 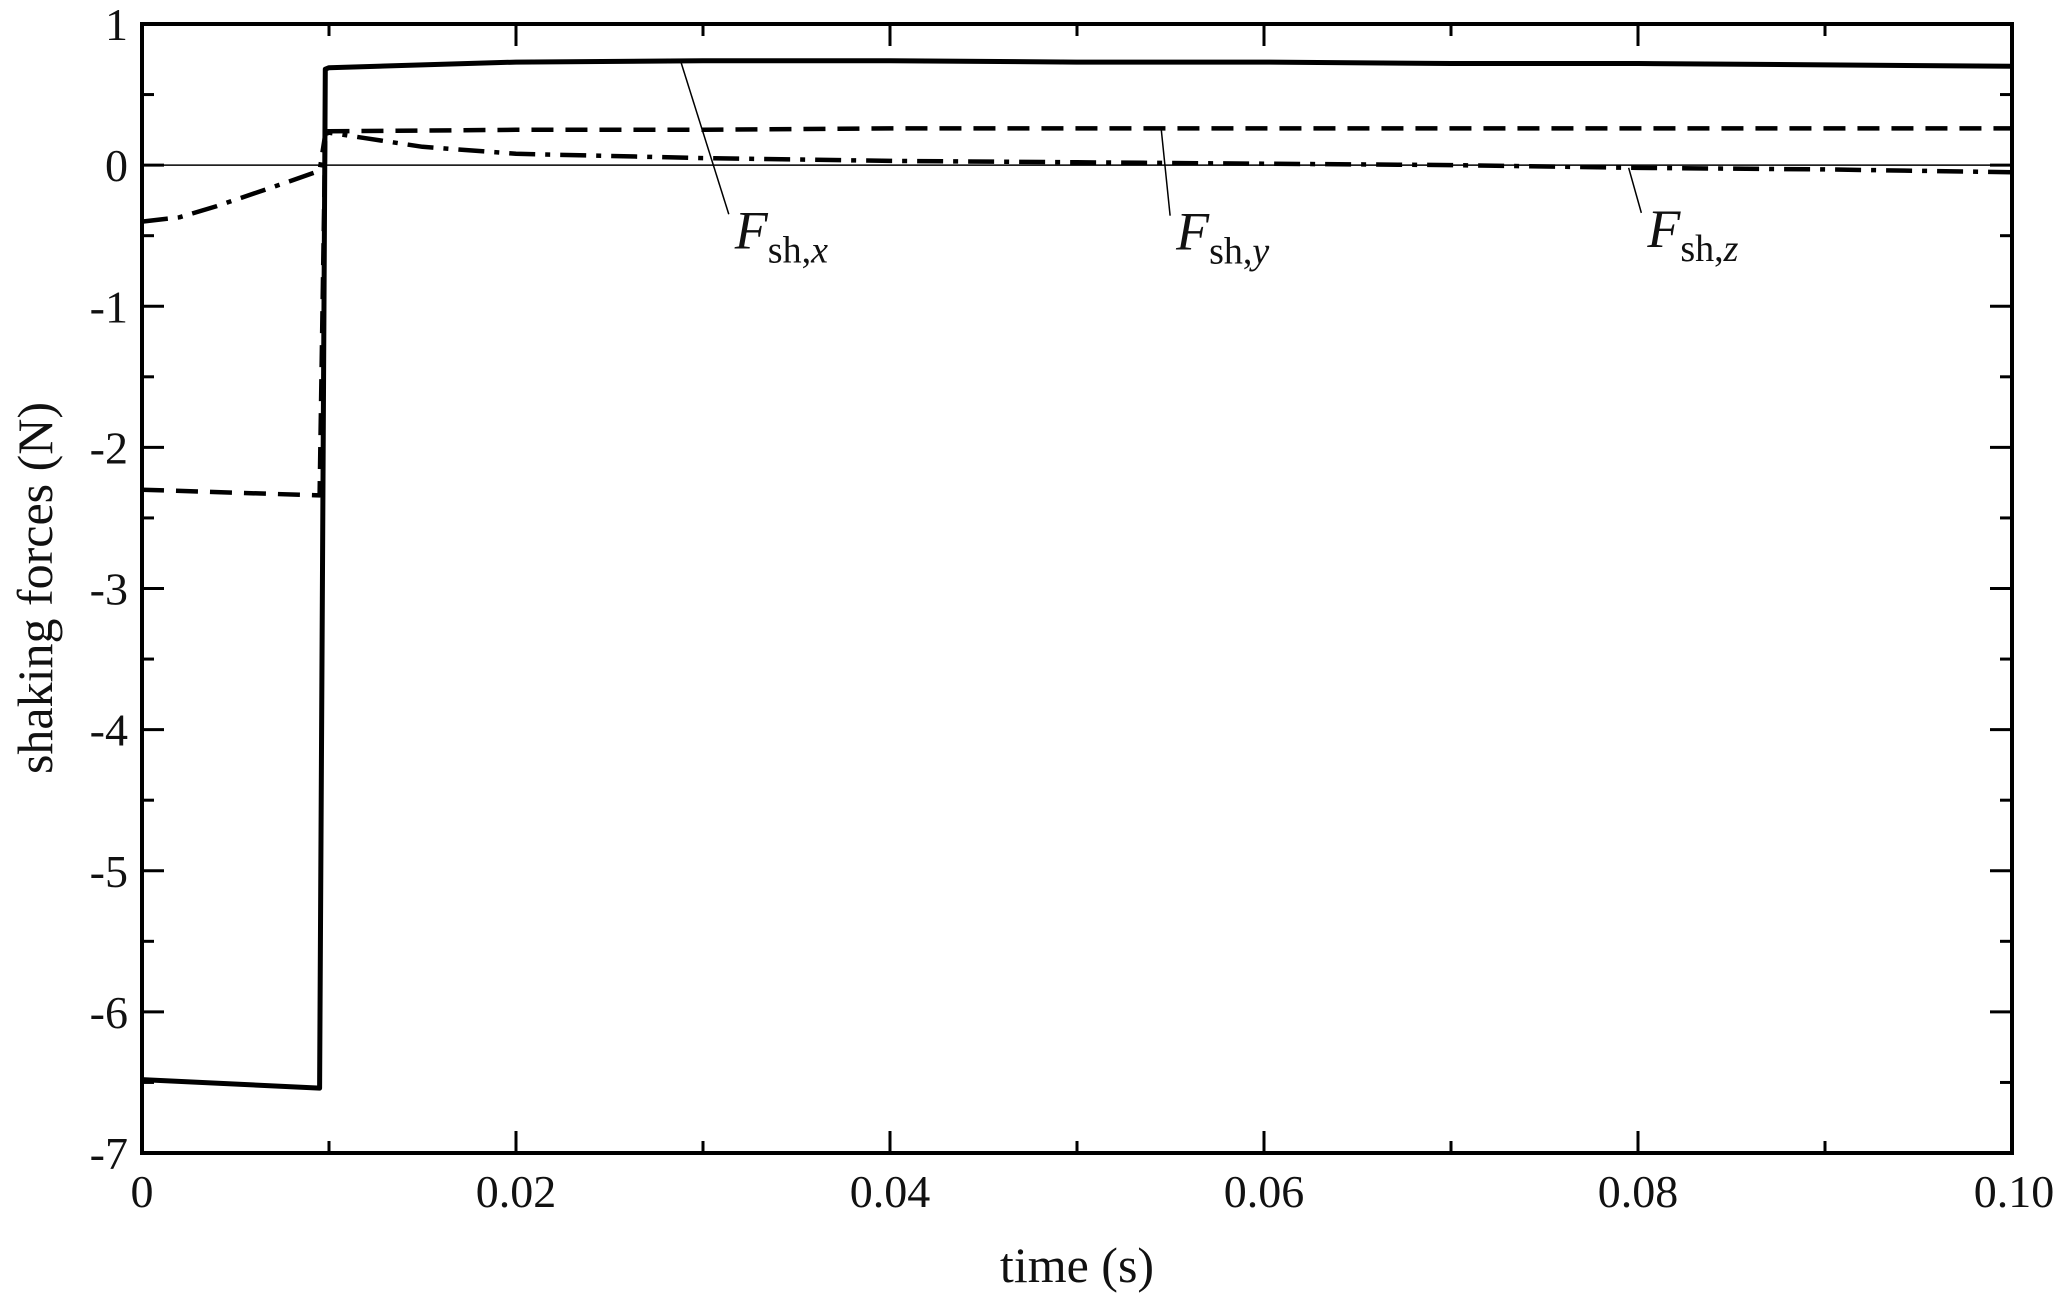 What do you see at coordinates (109, 306) in the screenshot?
I see `y-tick-label: -1` at bounding box center [109, 306].